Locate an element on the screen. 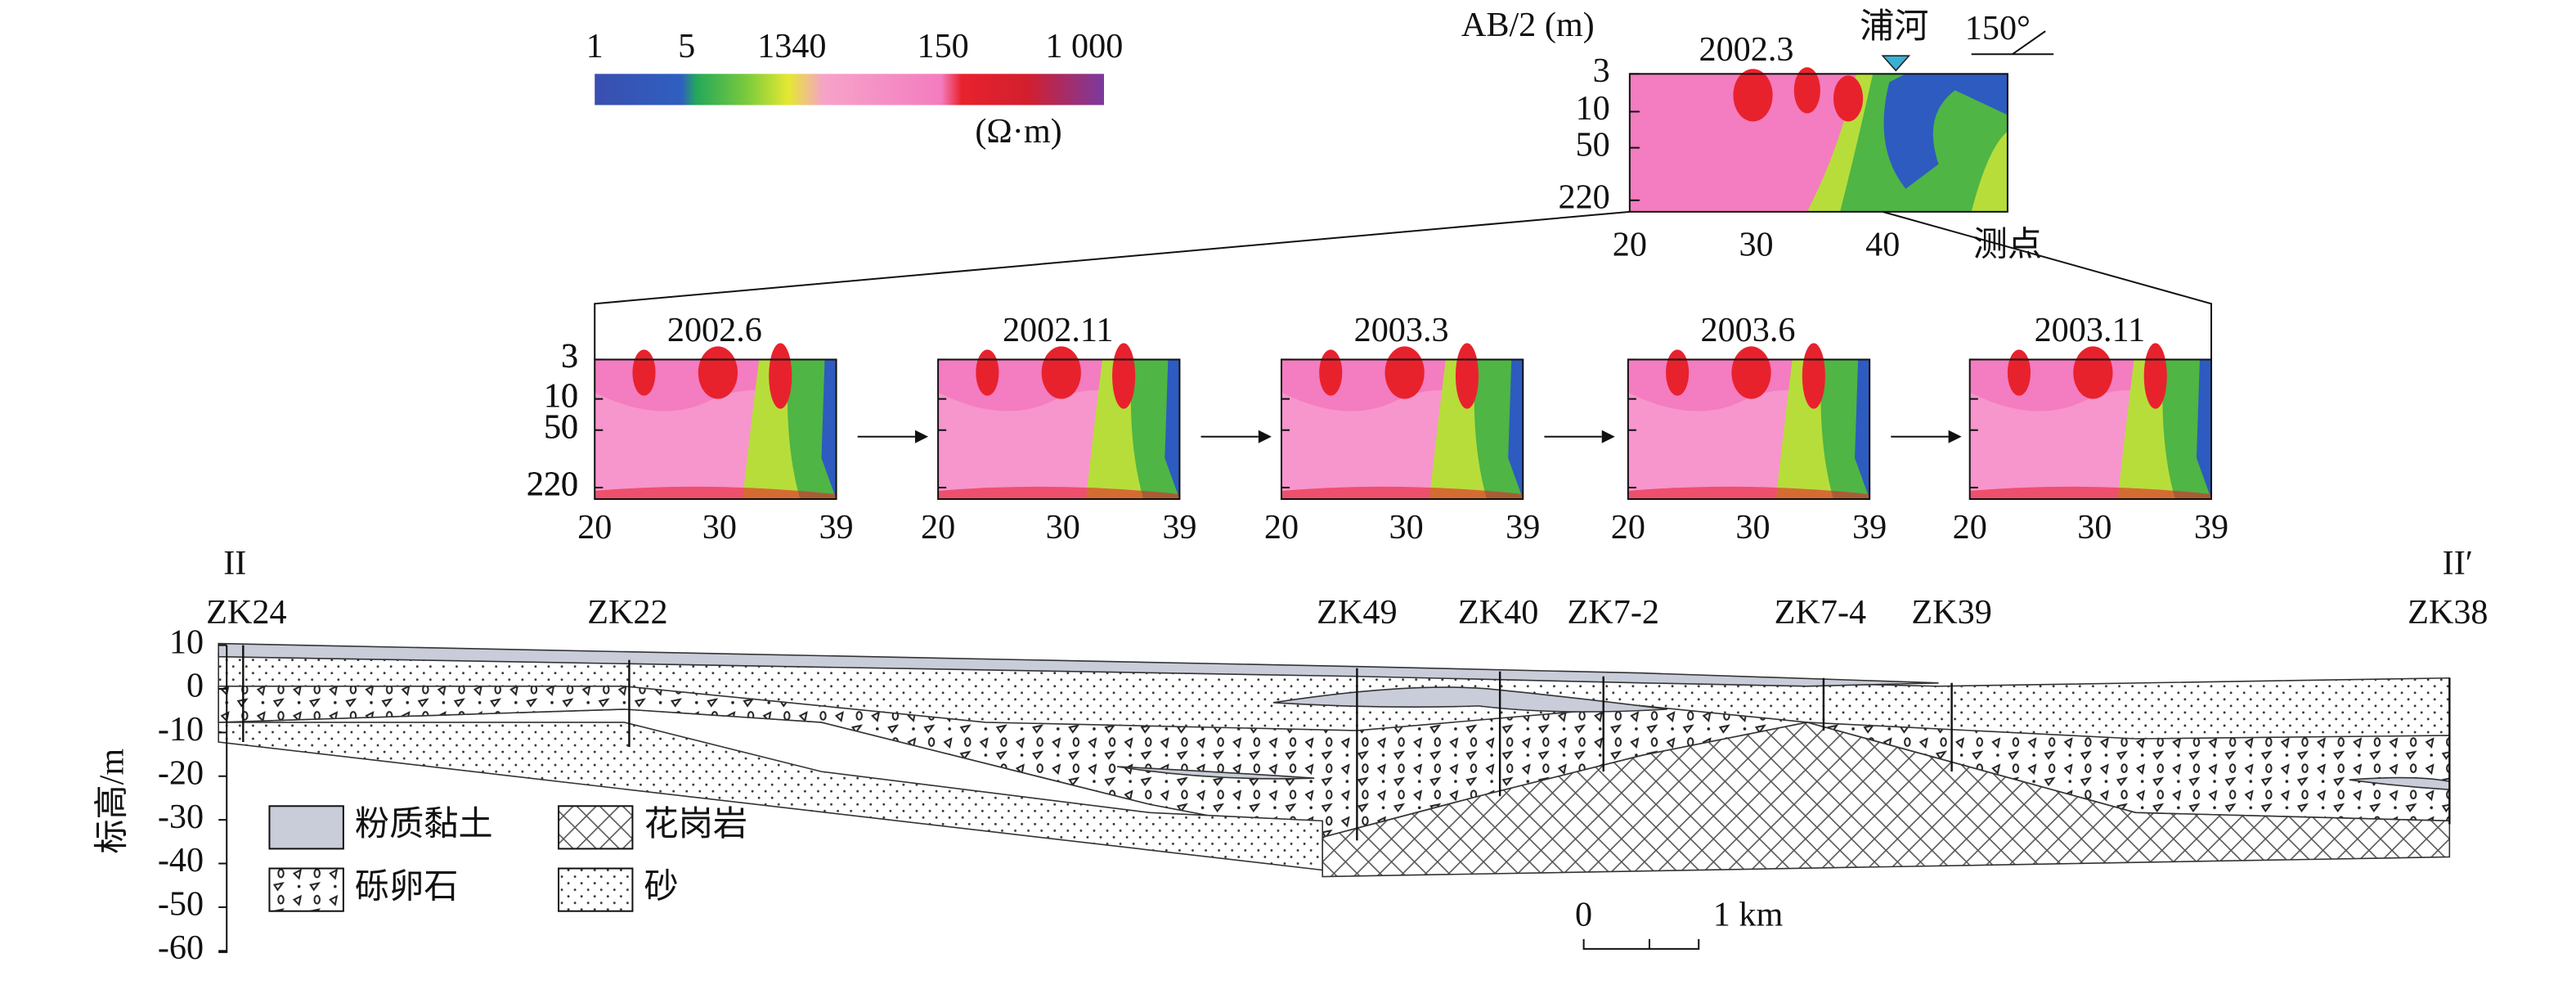 The width and height of the screenshot is (2576, 985). colorbar-label: 1 000 is located at coordinates (1084, 46).